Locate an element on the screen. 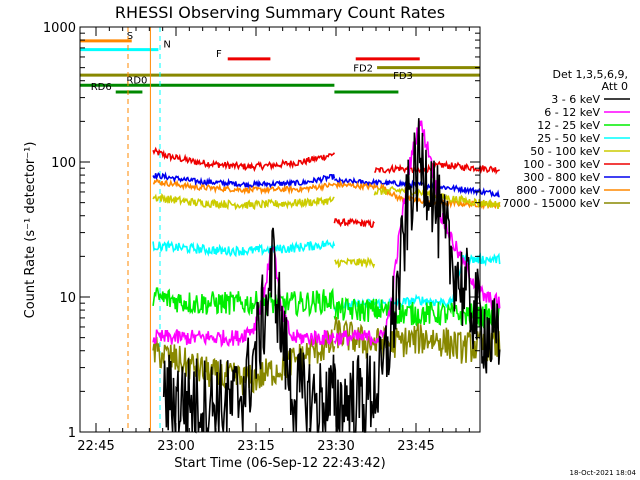  series-line-12-25-keV is located at coordinates (244, 302).